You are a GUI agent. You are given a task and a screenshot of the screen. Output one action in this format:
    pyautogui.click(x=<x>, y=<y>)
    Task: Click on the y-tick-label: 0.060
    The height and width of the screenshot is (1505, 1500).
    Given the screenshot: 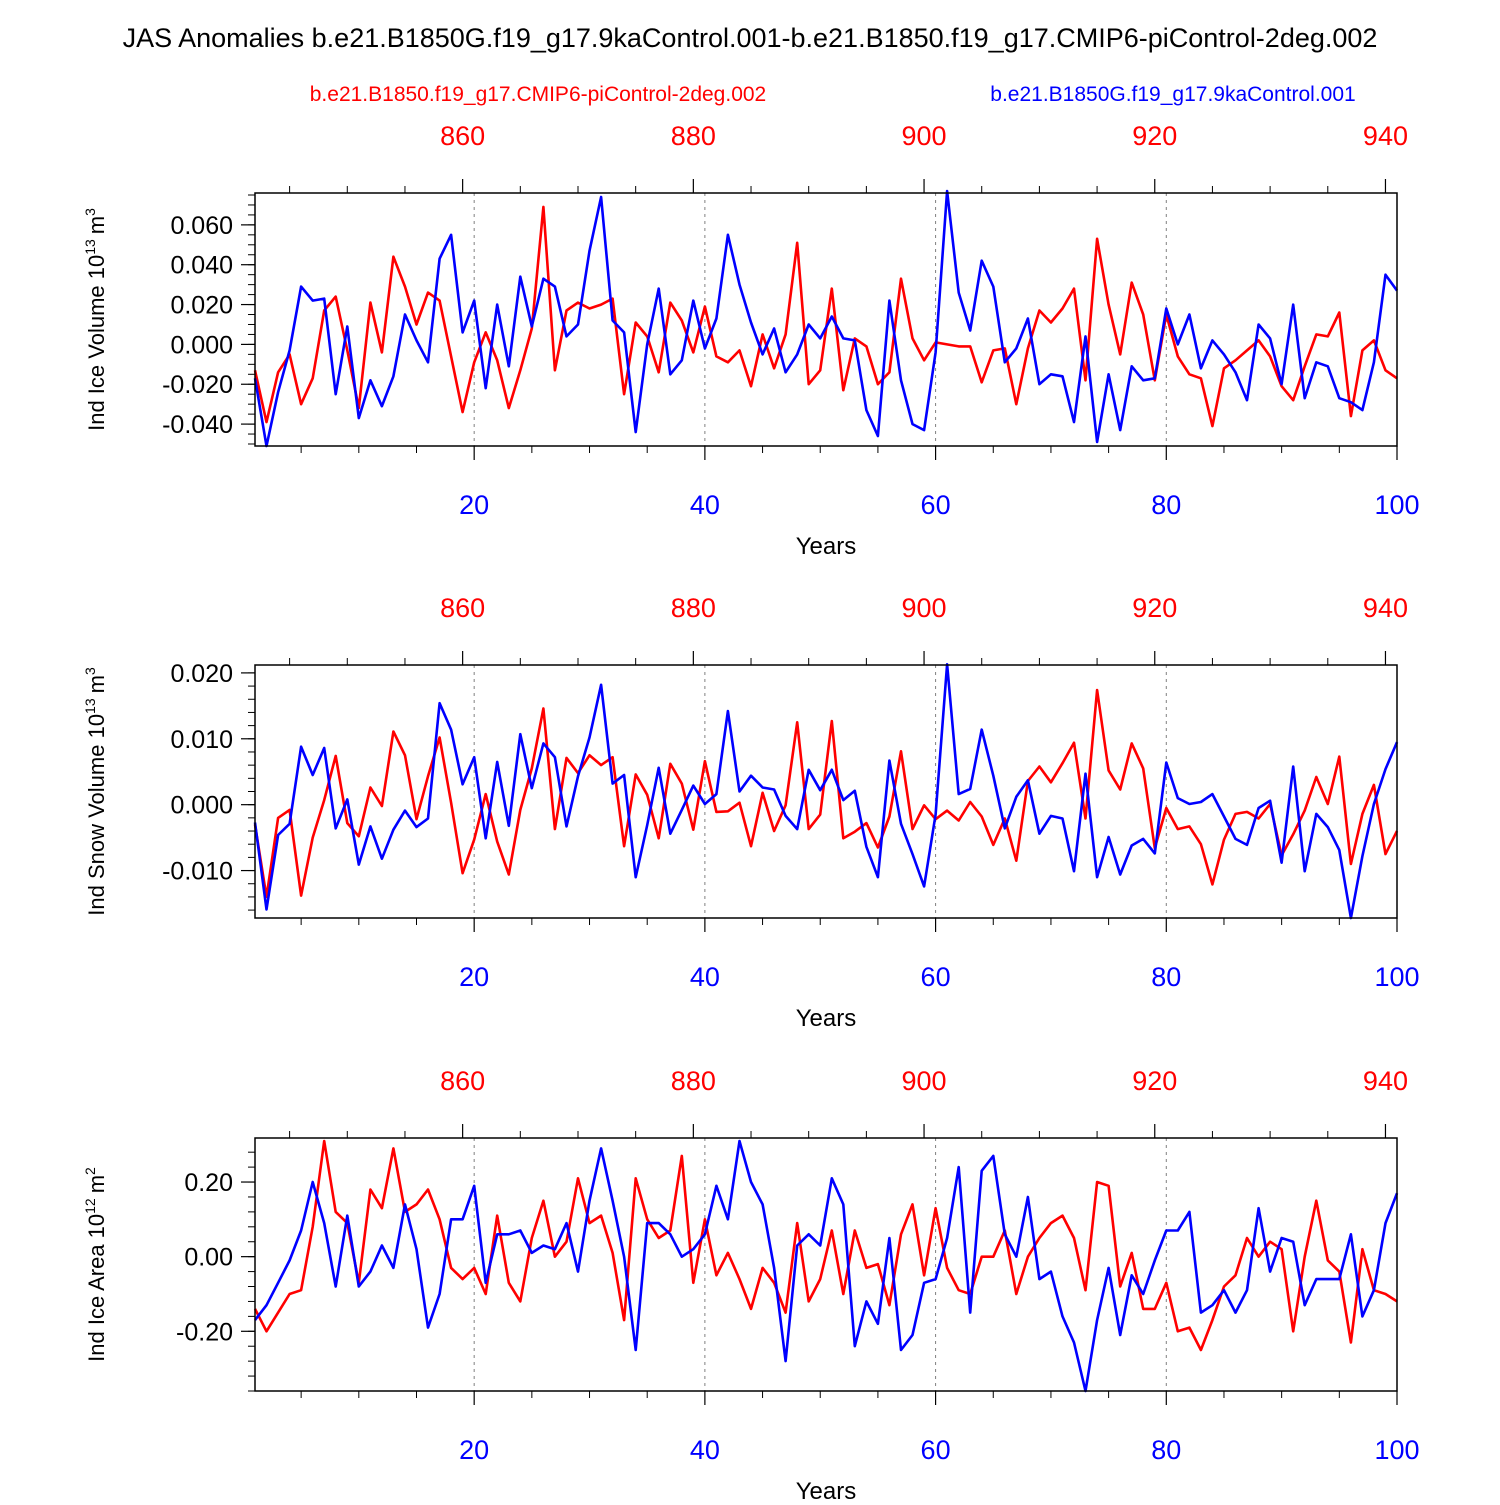 What is the action you would take?
    pyautogui.click(x=201, y=226)
    